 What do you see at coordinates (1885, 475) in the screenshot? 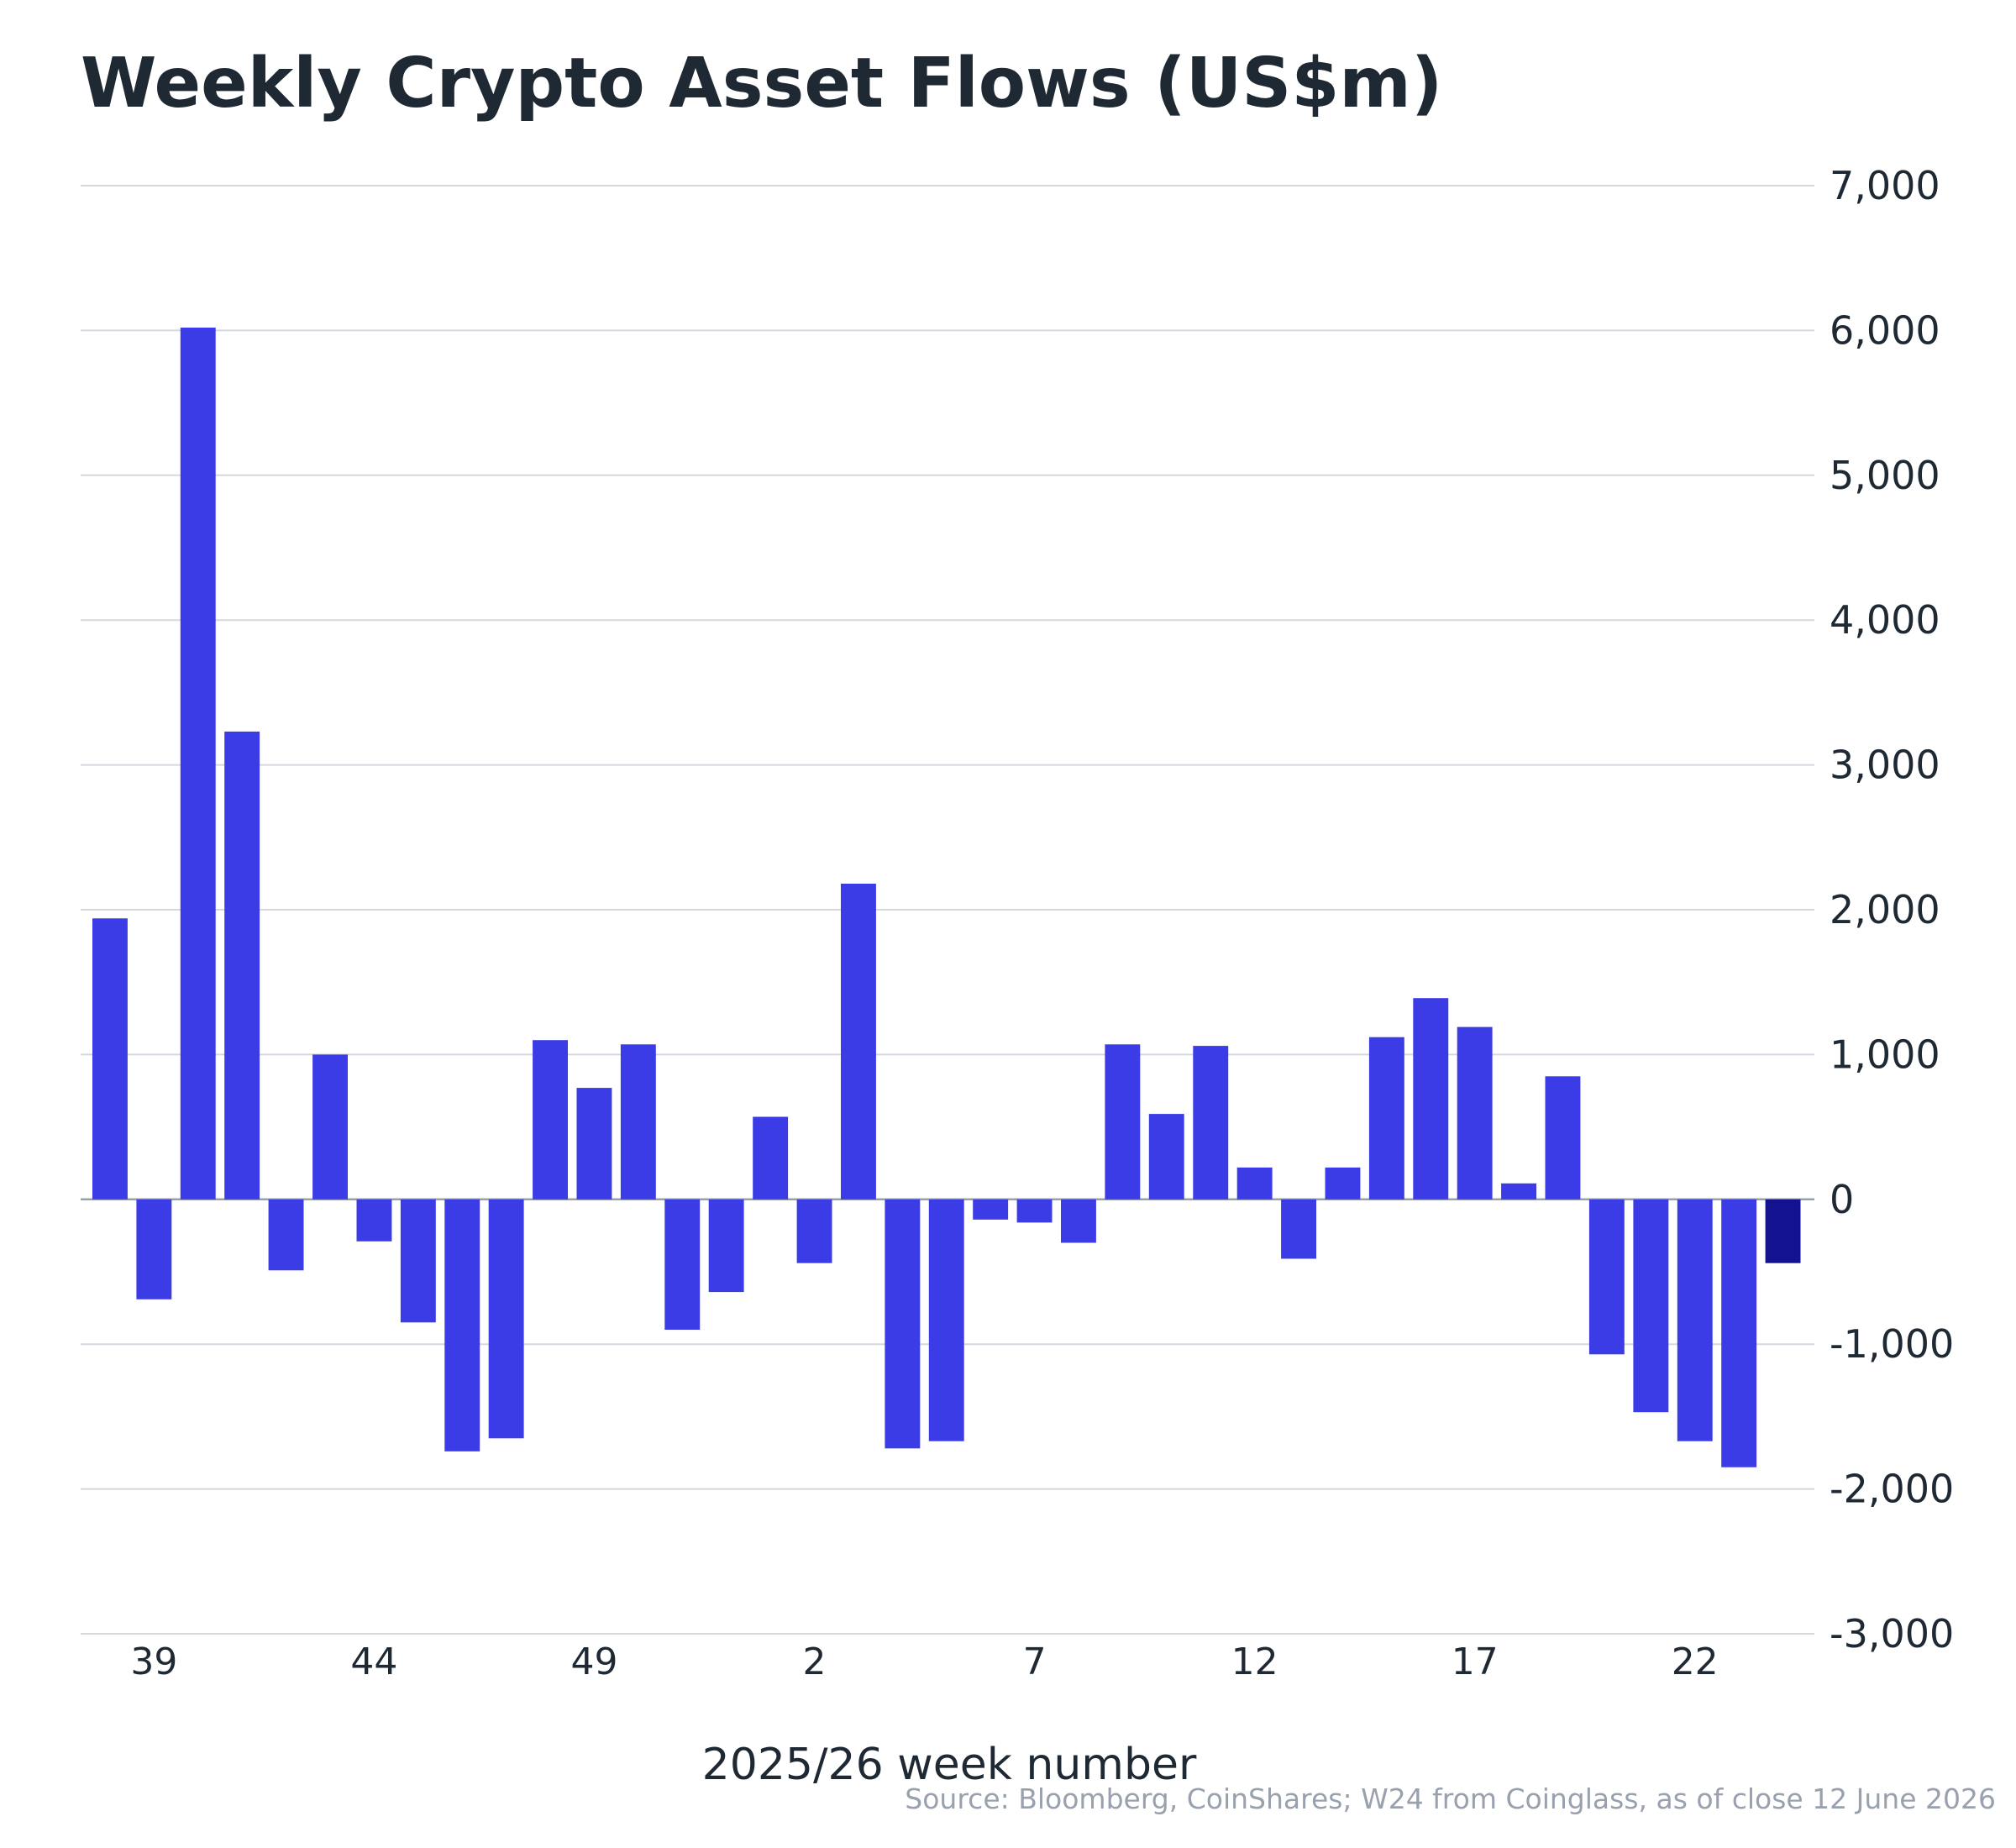
I see `y-tick-label: 5,000` at bounding box center [1885, 475].